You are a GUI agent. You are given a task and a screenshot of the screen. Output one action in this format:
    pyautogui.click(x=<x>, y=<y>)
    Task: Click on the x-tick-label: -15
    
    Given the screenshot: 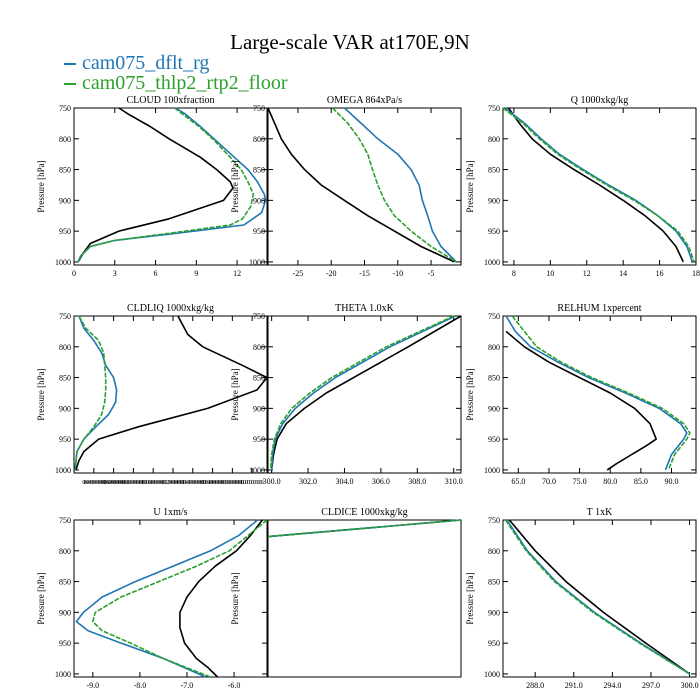 What is the action you would take?
    pyautogui.click(x=364, y=273)
    